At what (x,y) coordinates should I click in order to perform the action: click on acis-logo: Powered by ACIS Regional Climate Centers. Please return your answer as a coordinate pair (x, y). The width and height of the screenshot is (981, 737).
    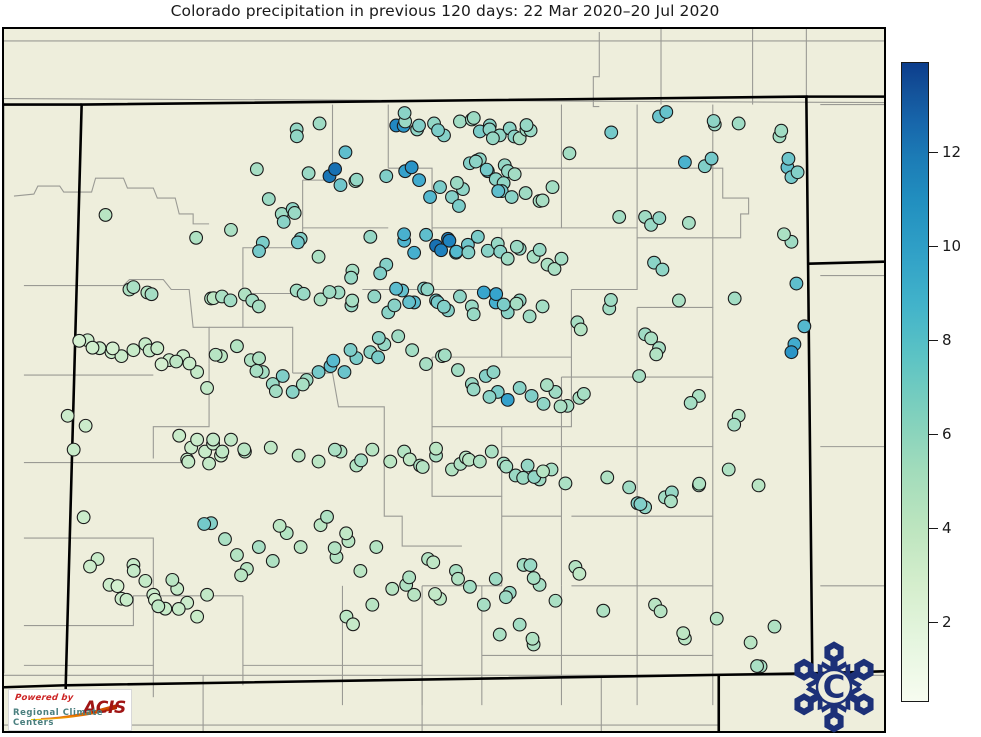
    Looking at the image, I should click on (70, 710).